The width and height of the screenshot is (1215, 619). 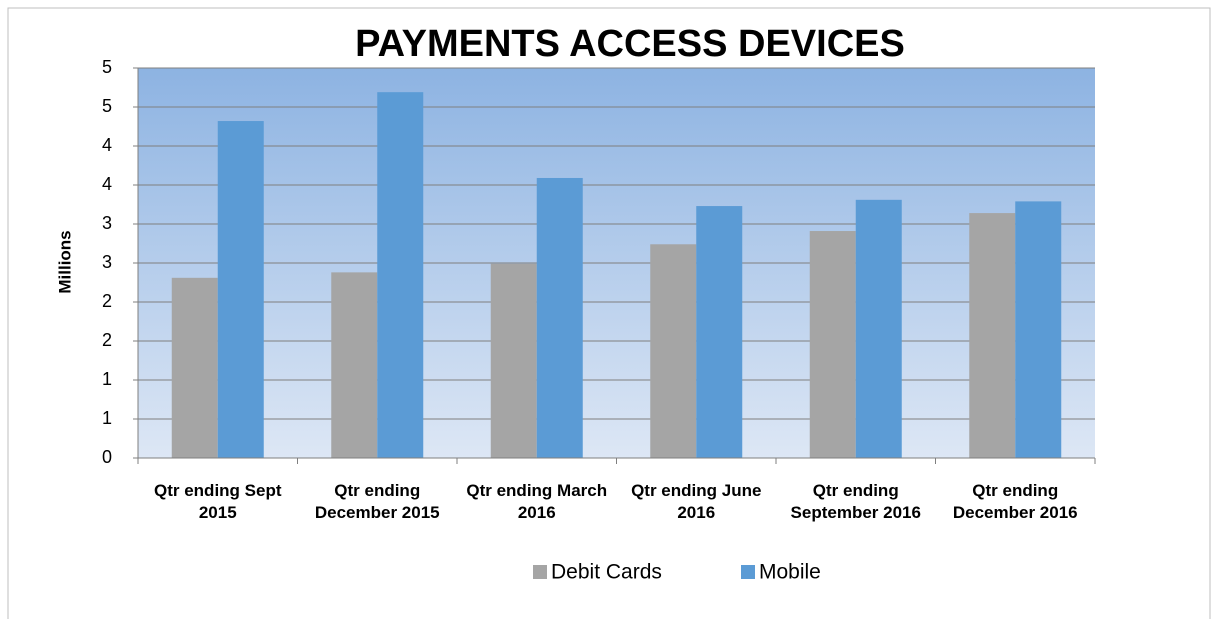 I want to click on x-tick-label: Qtr ending December 2015, so click(x=377, y=501).